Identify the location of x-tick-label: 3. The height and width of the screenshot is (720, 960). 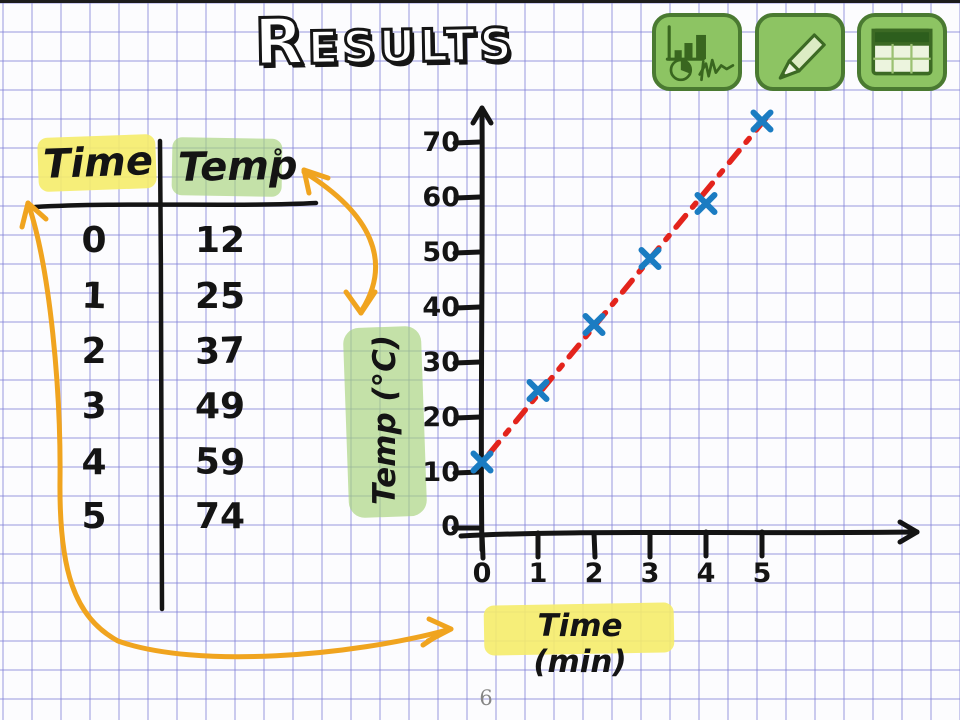
(650, 573).